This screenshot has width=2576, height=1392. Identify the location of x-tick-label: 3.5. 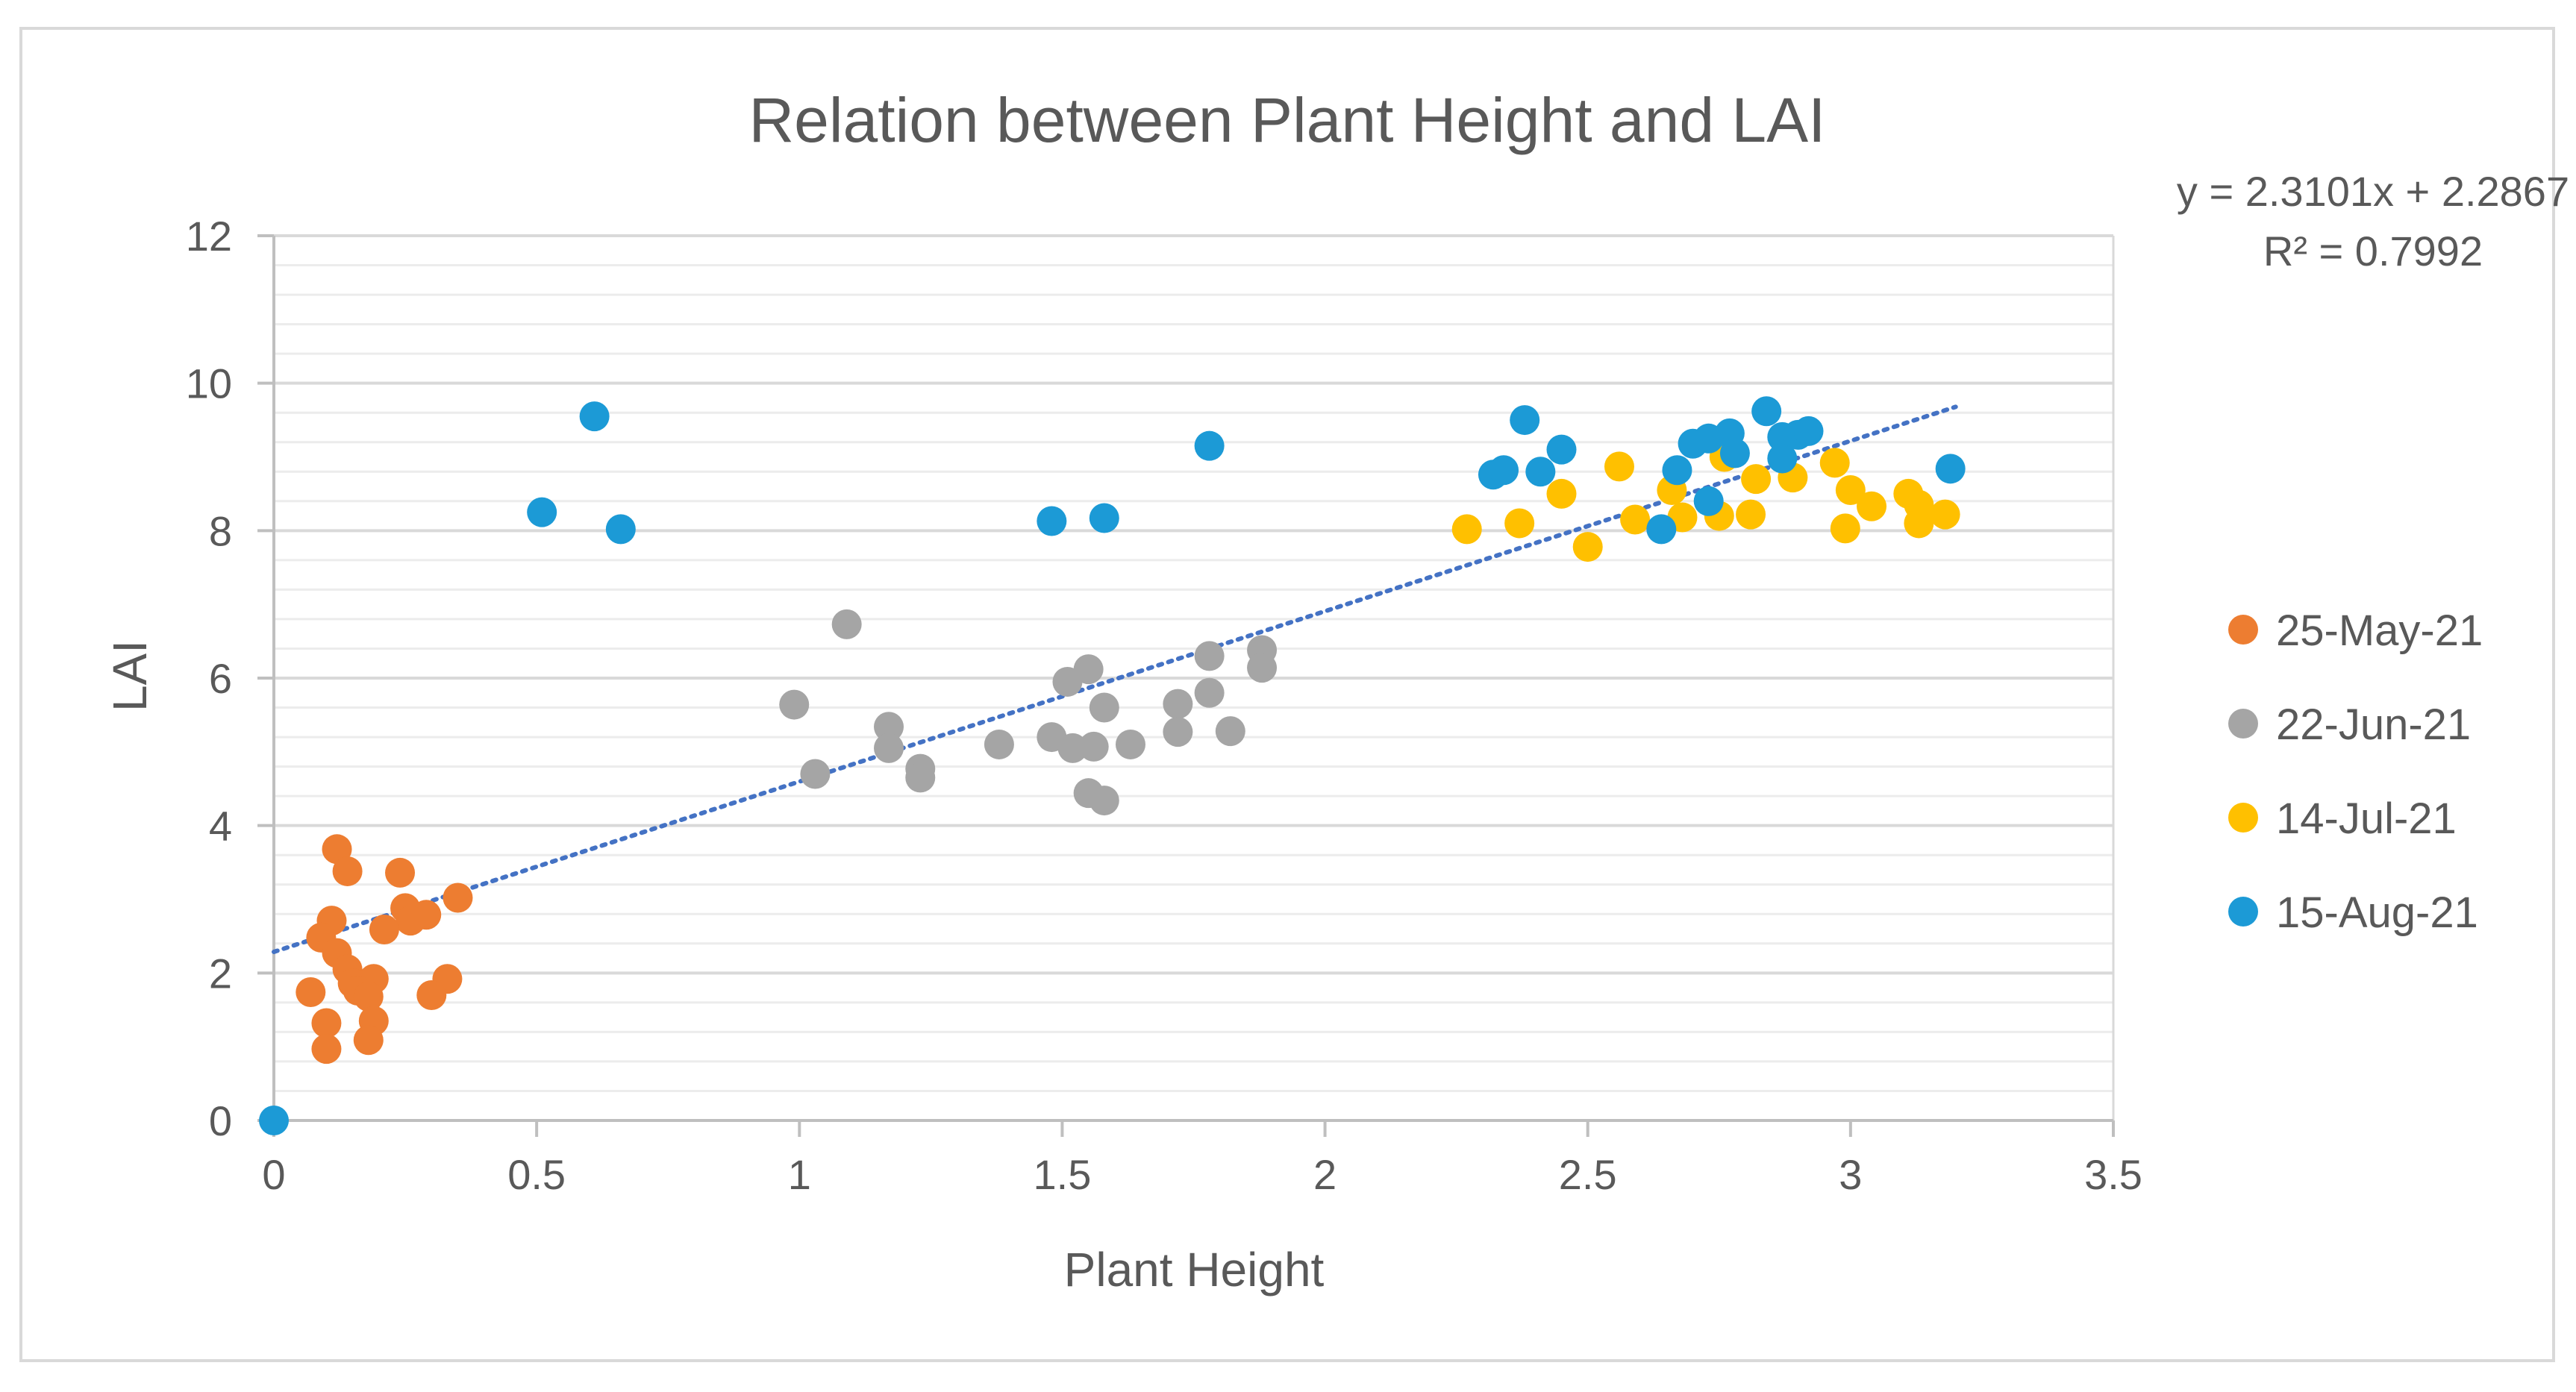
(2113, 1174).